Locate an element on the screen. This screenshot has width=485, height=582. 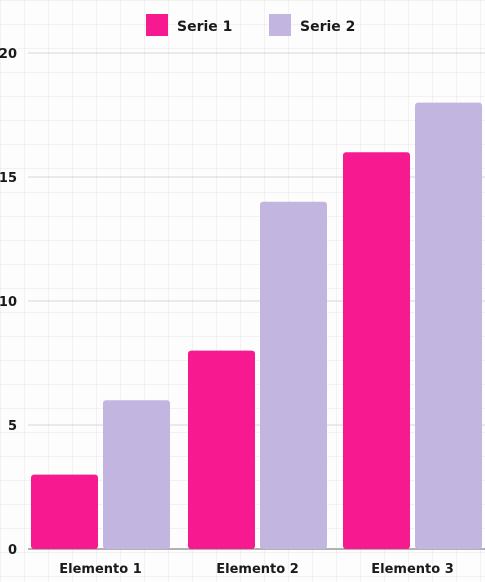
y-axis: 0 5 10 15 20 is located at coordinates (8, 302).